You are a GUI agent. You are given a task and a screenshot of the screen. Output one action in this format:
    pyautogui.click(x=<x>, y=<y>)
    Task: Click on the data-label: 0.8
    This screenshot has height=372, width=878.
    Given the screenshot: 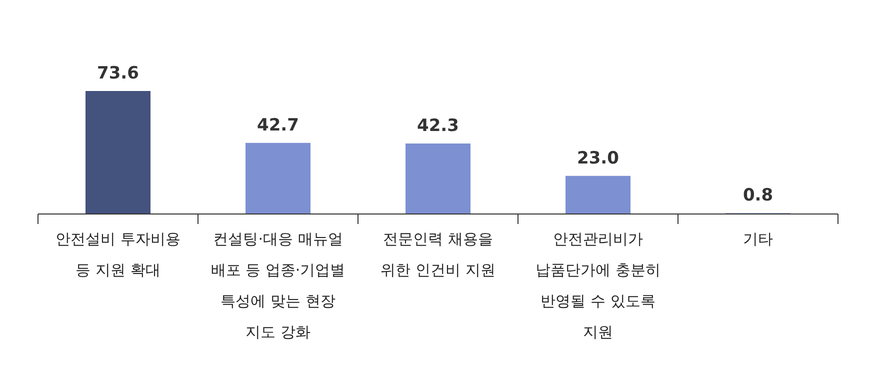 What is the action you would take?
    pyautogui.click(x=758, y=196)
    